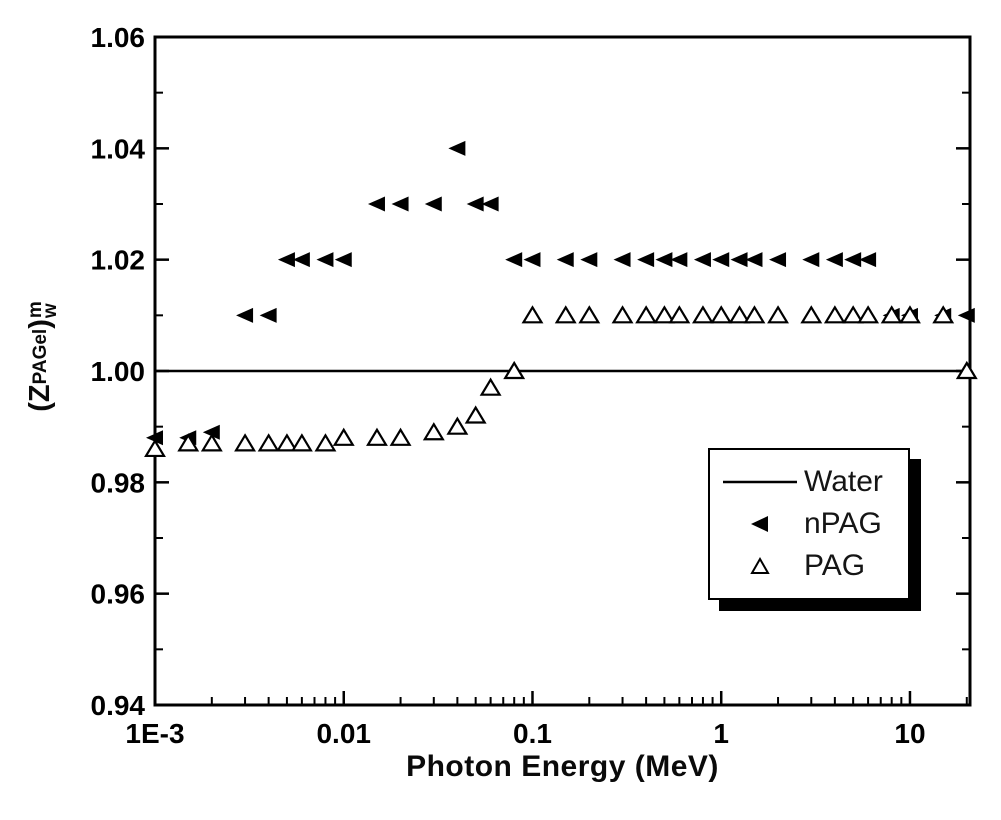 This screenshot has width=1001, height=820. I want to click on svg-text: 1.02, so click(118, 260).